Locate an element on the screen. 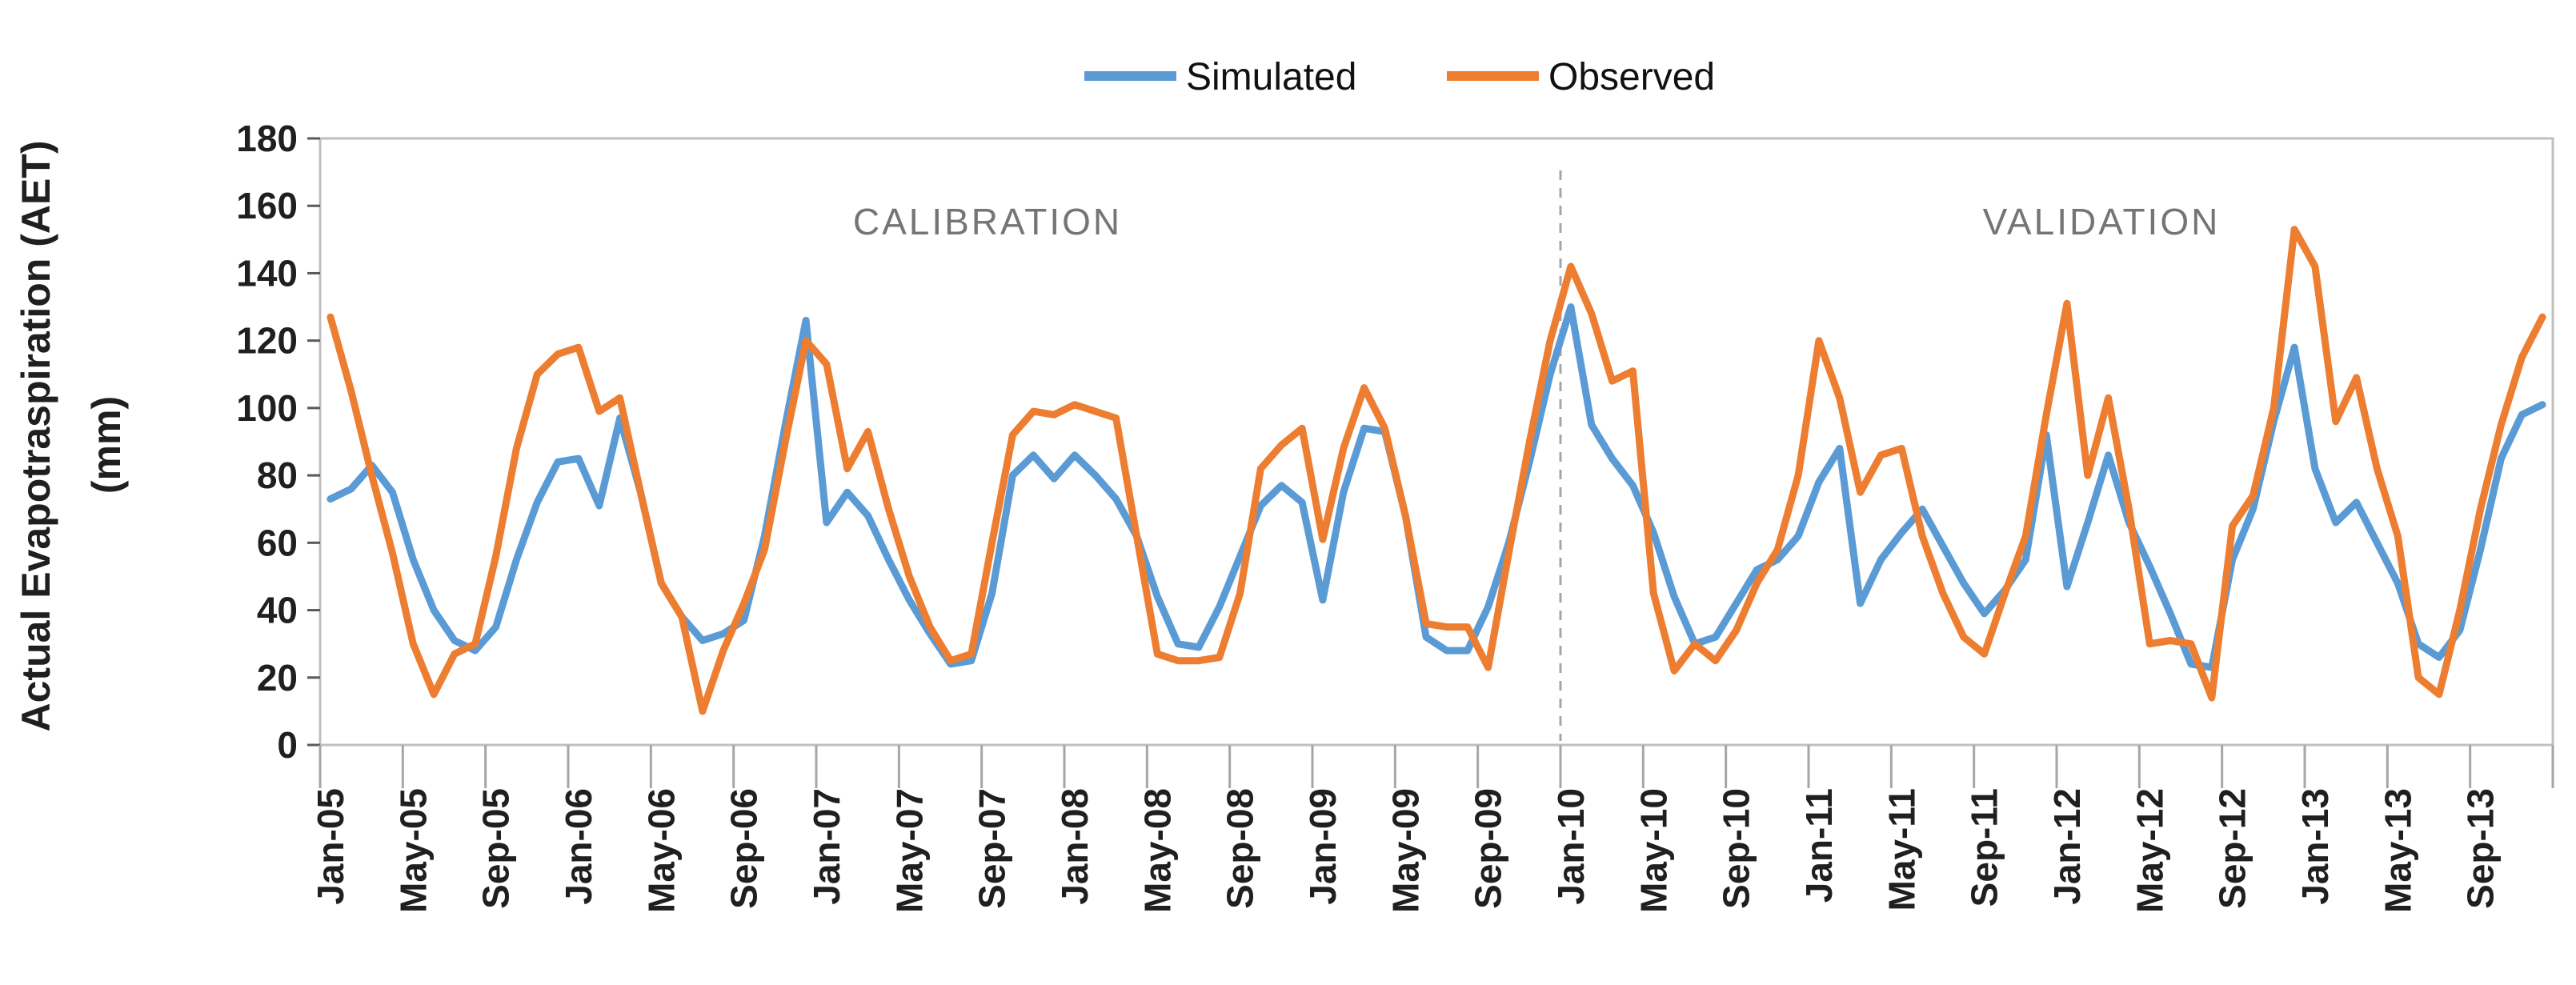  y-tick-label: 120 is located at coordinates (267, 341).